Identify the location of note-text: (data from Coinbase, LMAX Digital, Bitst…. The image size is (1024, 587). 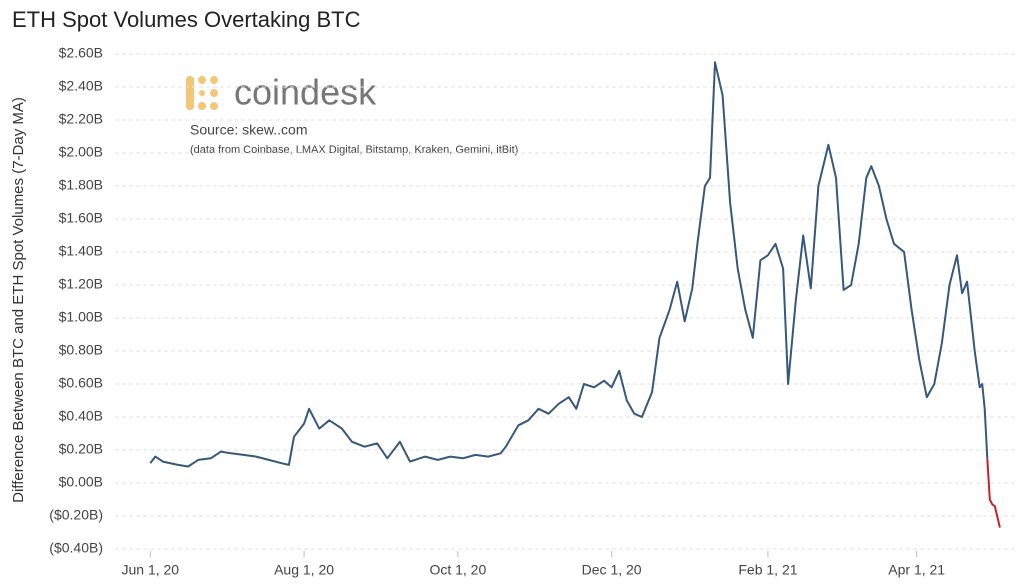
(354, 150).